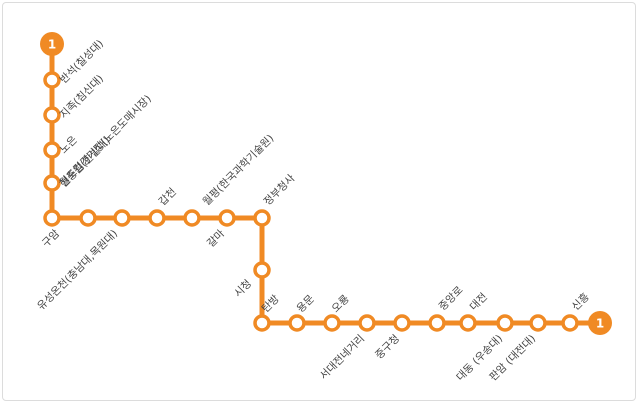 The width and height of the screenshot is (640, 405). What do you see at coordinates (215, 238) in the screenshot?
I see `station-label: 갈마` at bounding box center [215, 238].